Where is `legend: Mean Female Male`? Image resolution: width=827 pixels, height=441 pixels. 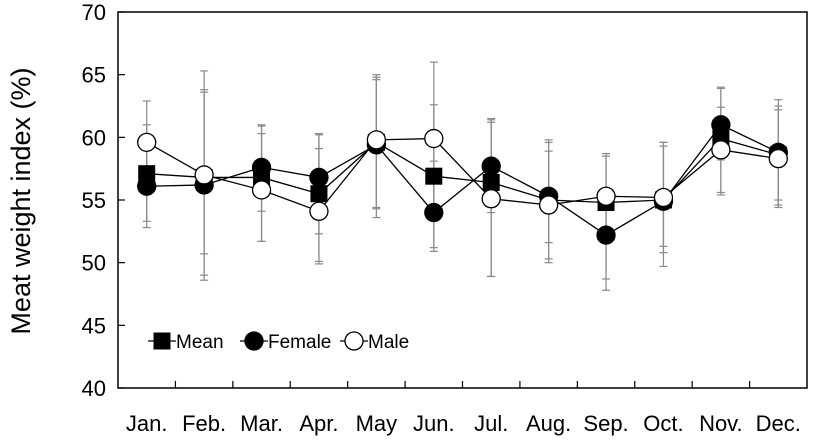 legend: Mean Female Male is located at coordinates (278, 342).